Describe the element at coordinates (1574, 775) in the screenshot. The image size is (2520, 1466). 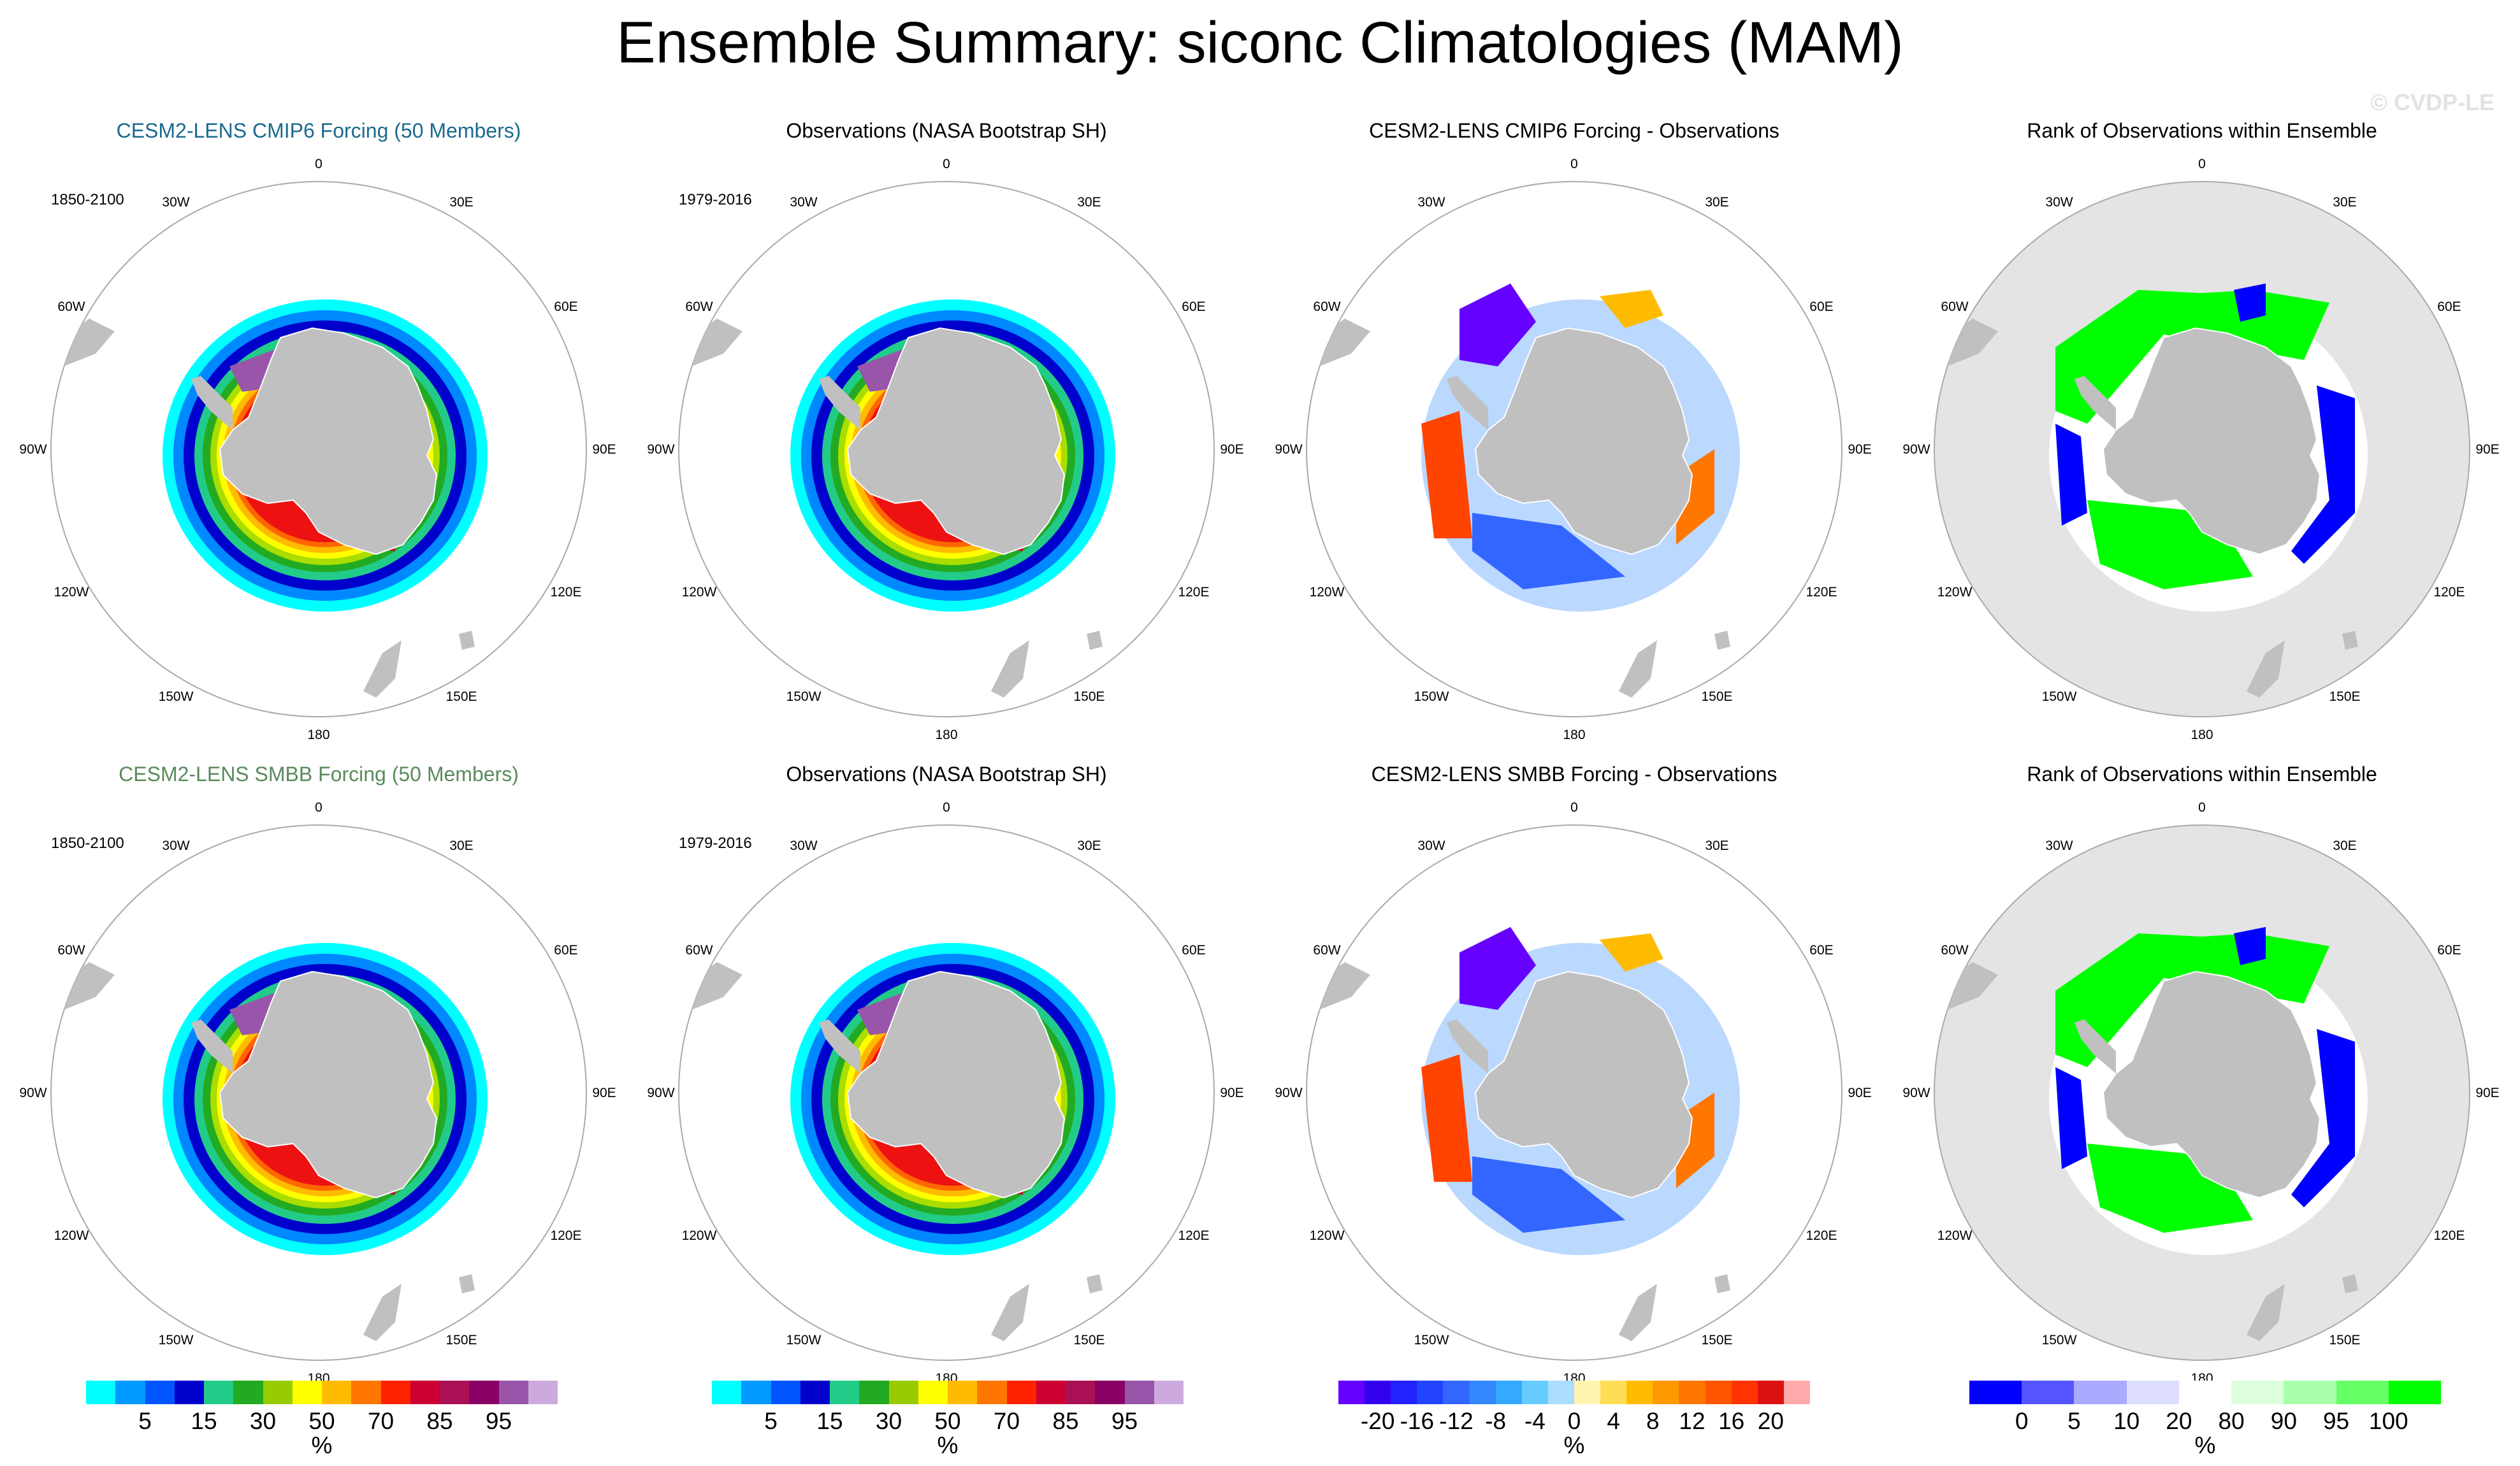
I see `panel-title: CESM2-LENS SMBB Forcing - Observations` at that location.